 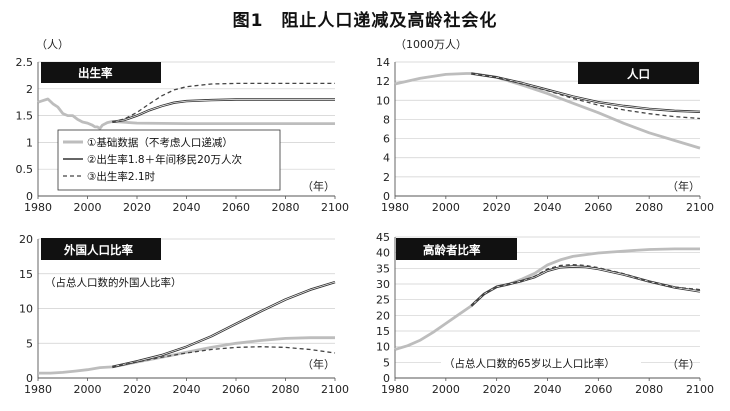 What do you see at coordinates (186, 207) in the screenshot?
I see `birth-rate-x-ticks: 1980 2000 2020 2040 2060 2080 2100` at bounding box center [186, 207].